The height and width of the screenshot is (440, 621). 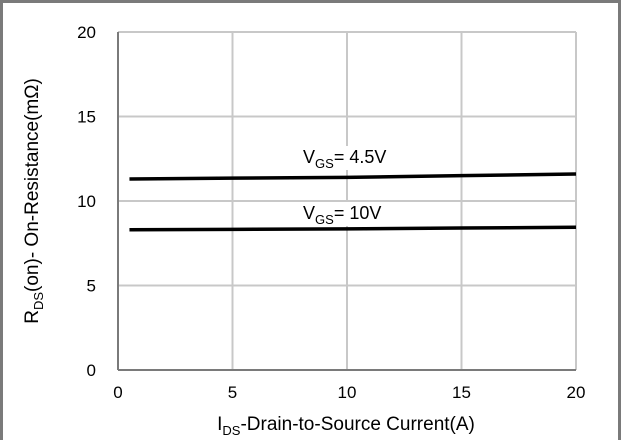 What do you see at coordinates (346, 426) in the screenshot?
I see `x-axis-title: IDS-Drain-to-Source Current(A)` at bounding box center [346, 426].